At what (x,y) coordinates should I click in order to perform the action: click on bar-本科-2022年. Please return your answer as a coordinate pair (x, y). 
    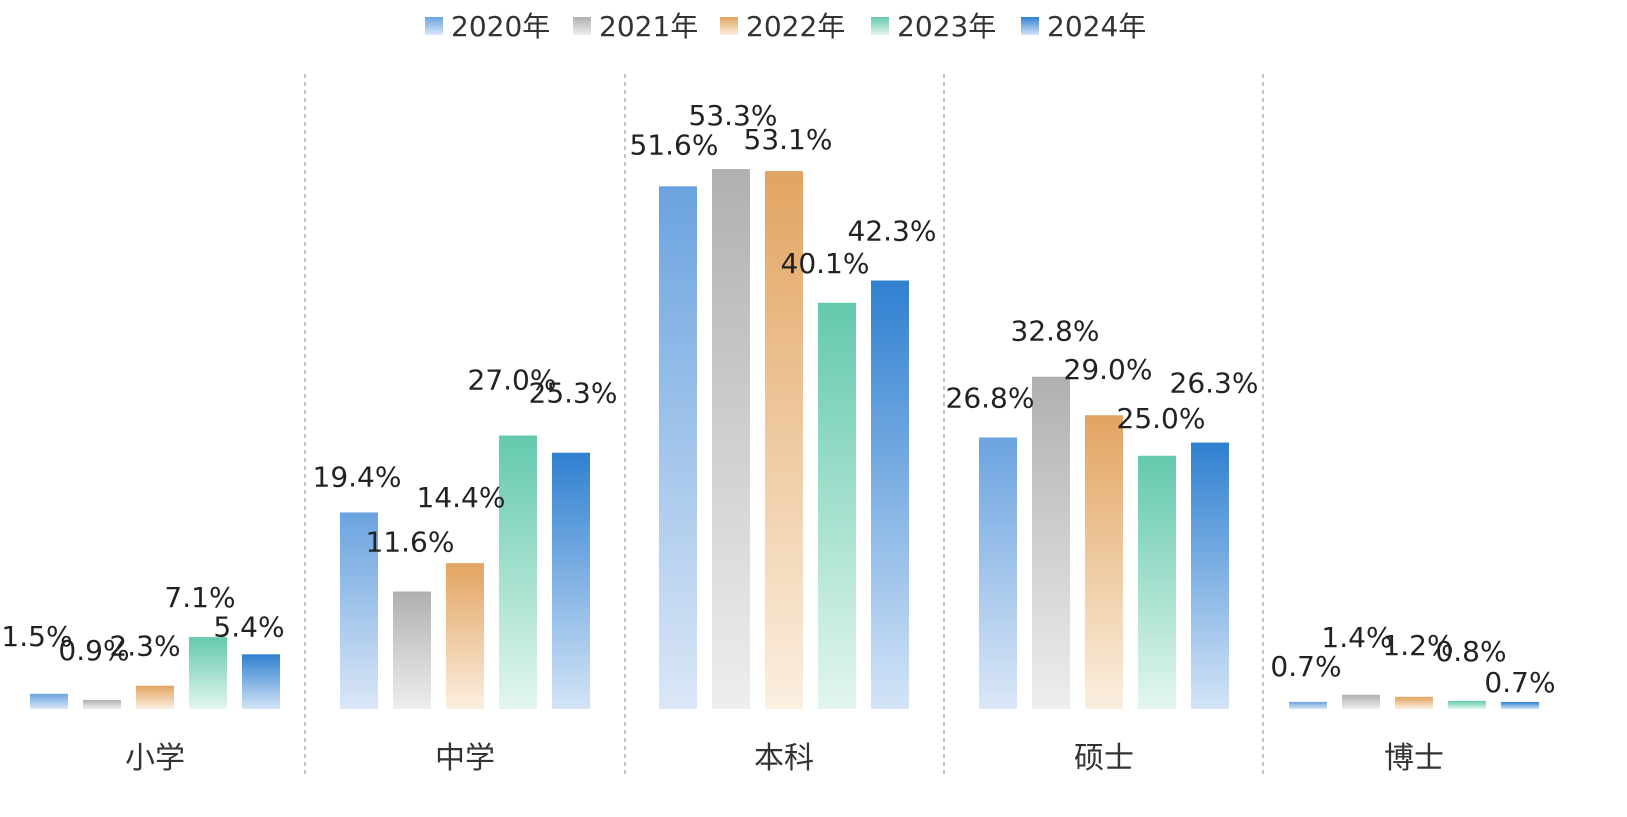
    Looking at the image, I should click on (784, 440).